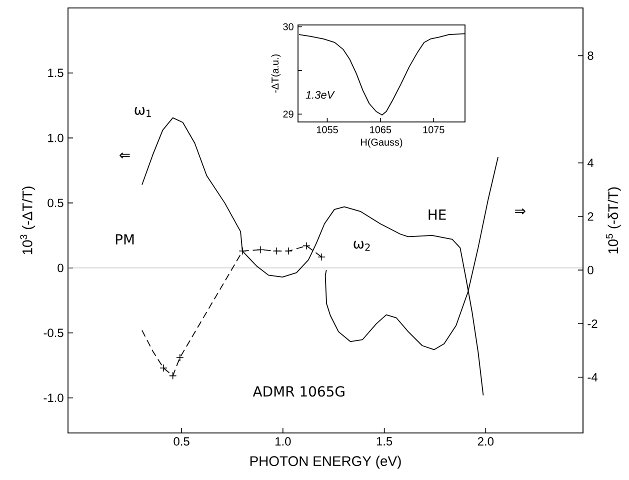 Image resolution: width=629 pixels, height=480 pixels. Describe the element at coordinates (56, 73) in the screenshot. I see `y-tick-label: 1.5` at that location.